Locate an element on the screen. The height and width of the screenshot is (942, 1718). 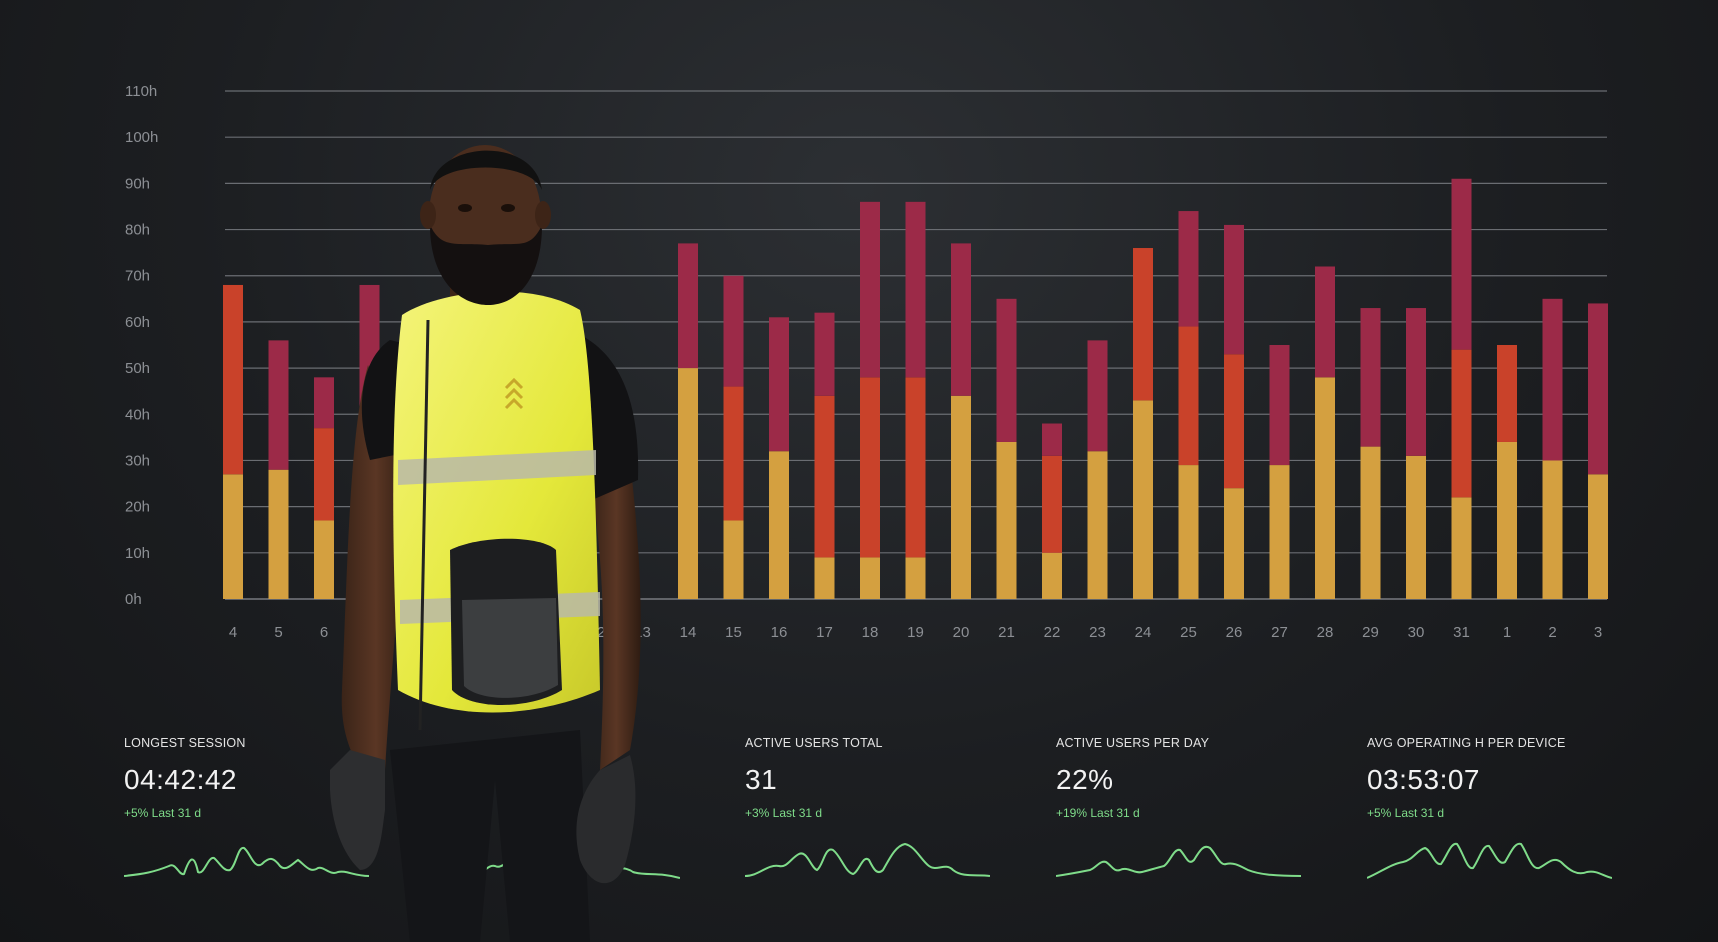
x-tick-label: 26 is located at coordinates (1234, 632).